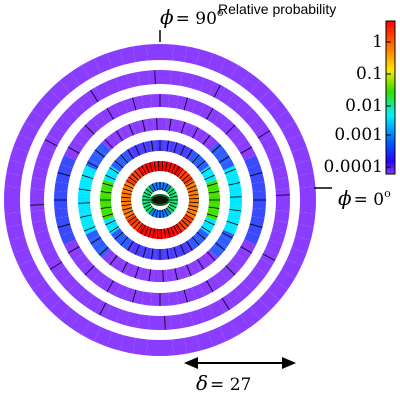  What do you see at coordinates (192, 17) in the screenshot?
I see `phi-90-label: ϕ = 90o` at bounding box center [192, 17].